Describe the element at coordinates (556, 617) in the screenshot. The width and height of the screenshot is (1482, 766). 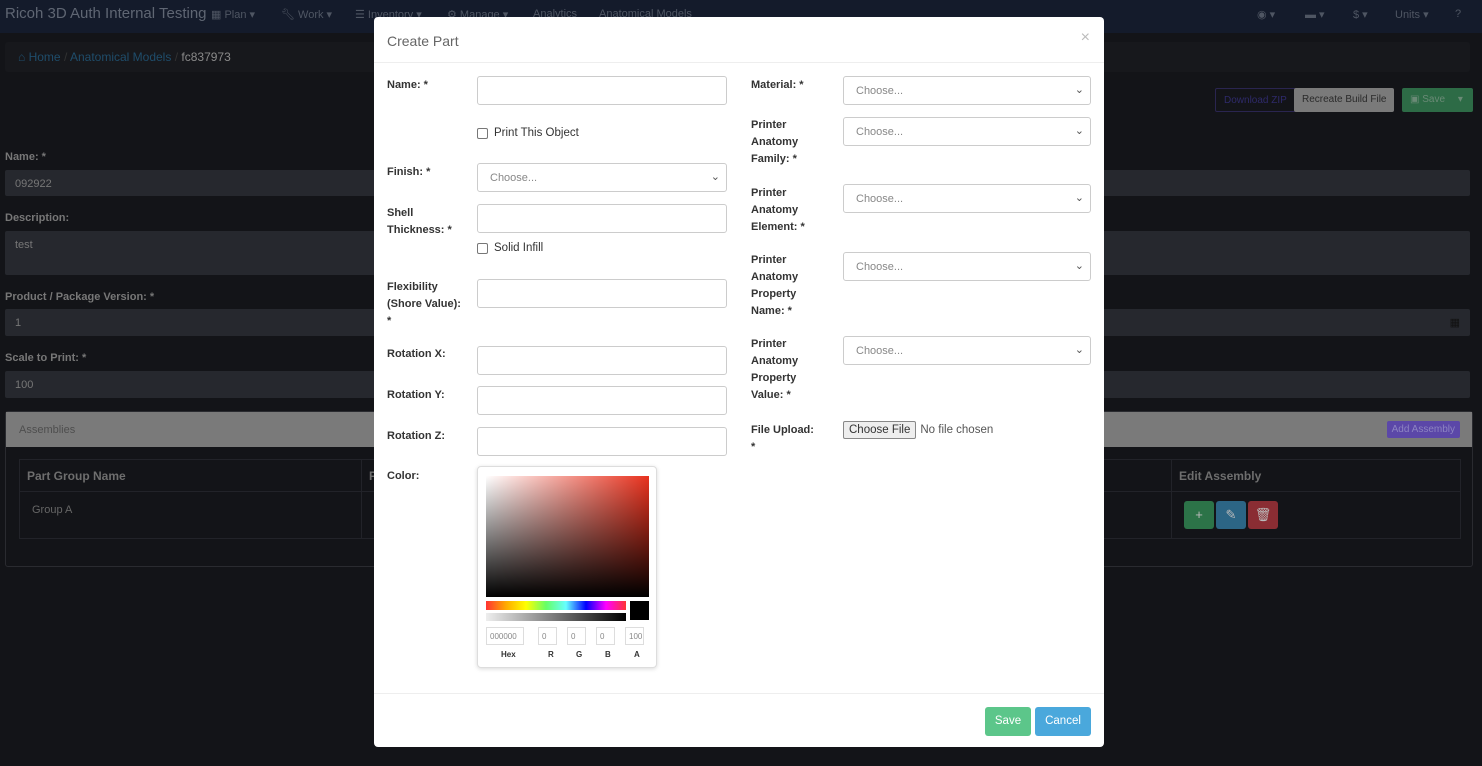
I see `alpha-slider` at that location.